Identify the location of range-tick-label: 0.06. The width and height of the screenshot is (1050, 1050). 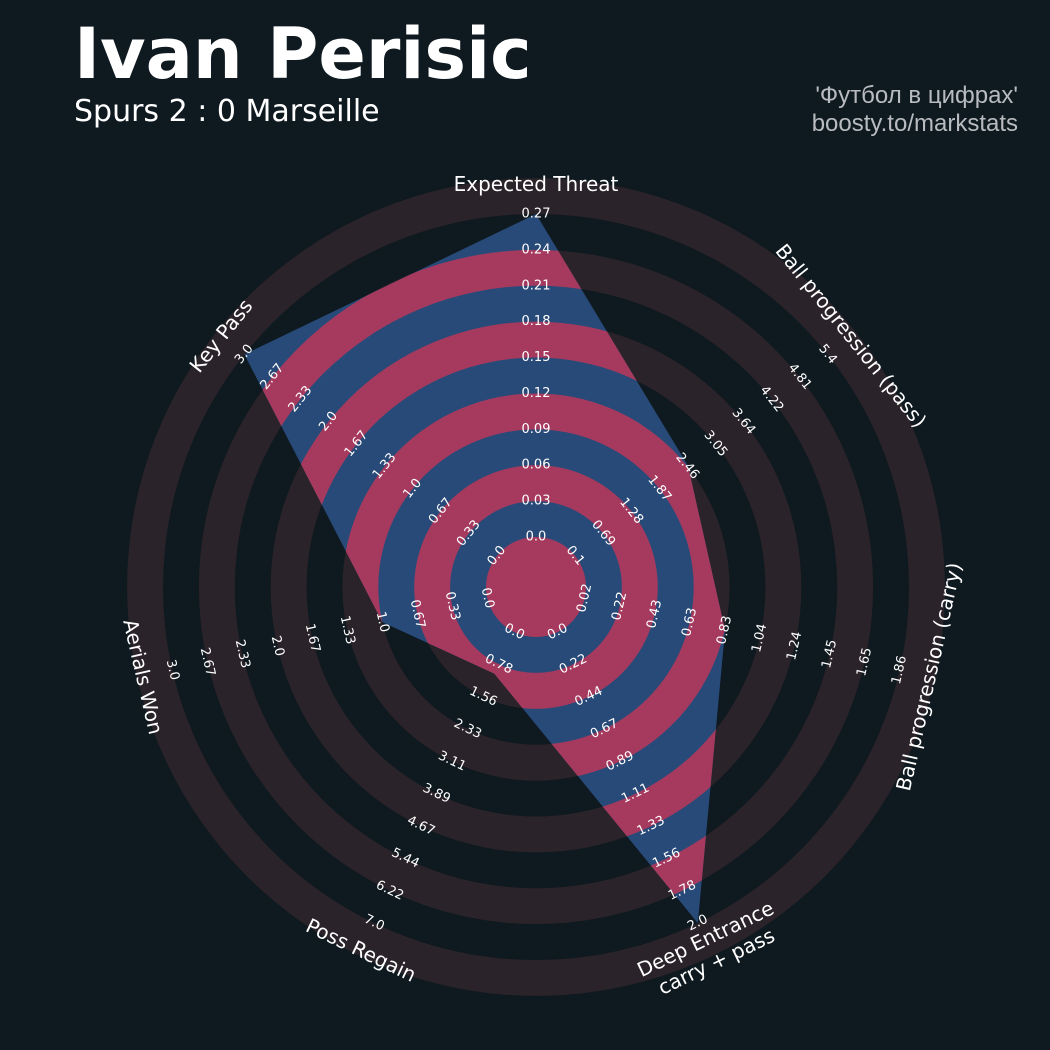
(536, 465).